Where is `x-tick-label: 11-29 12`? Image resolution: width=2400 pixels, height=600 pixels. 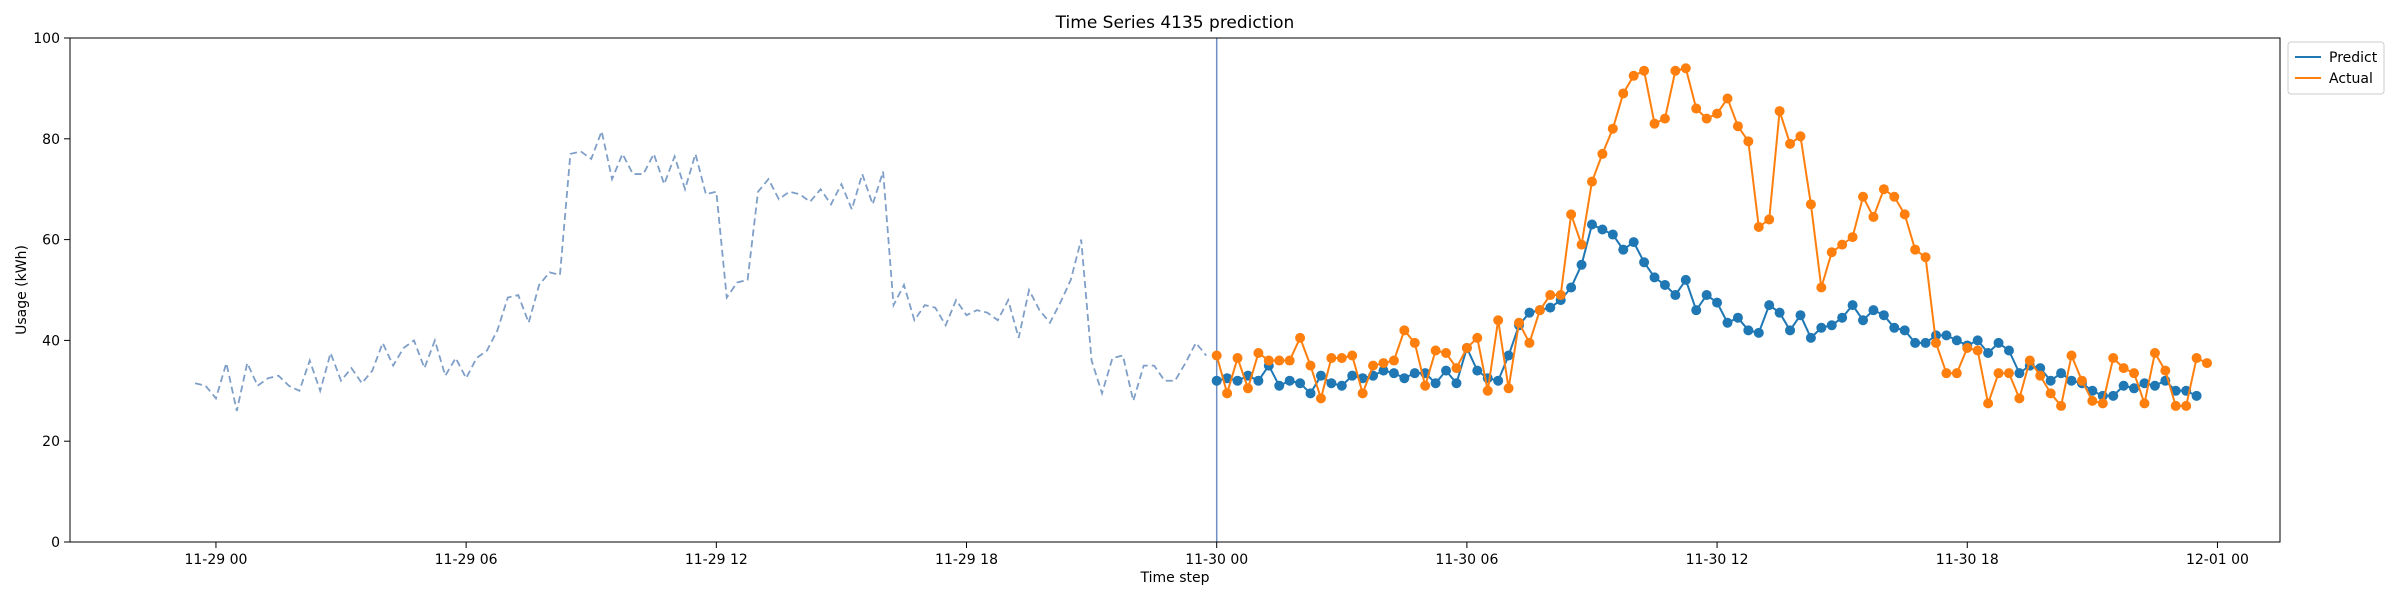 x-tick-label: 11-29 12 is located at coordinates (716, 560).